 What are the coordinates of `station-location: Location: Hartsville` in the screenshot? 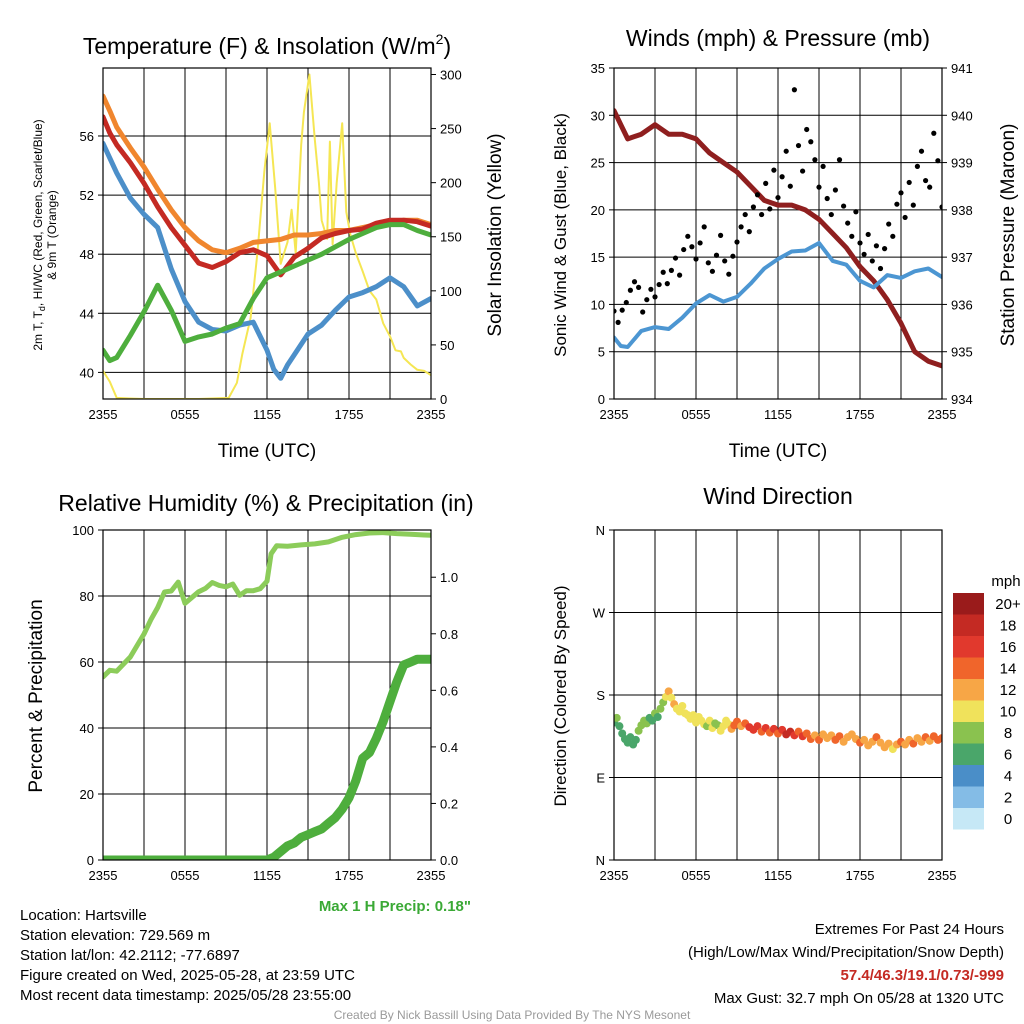 It's located at (83, 915).